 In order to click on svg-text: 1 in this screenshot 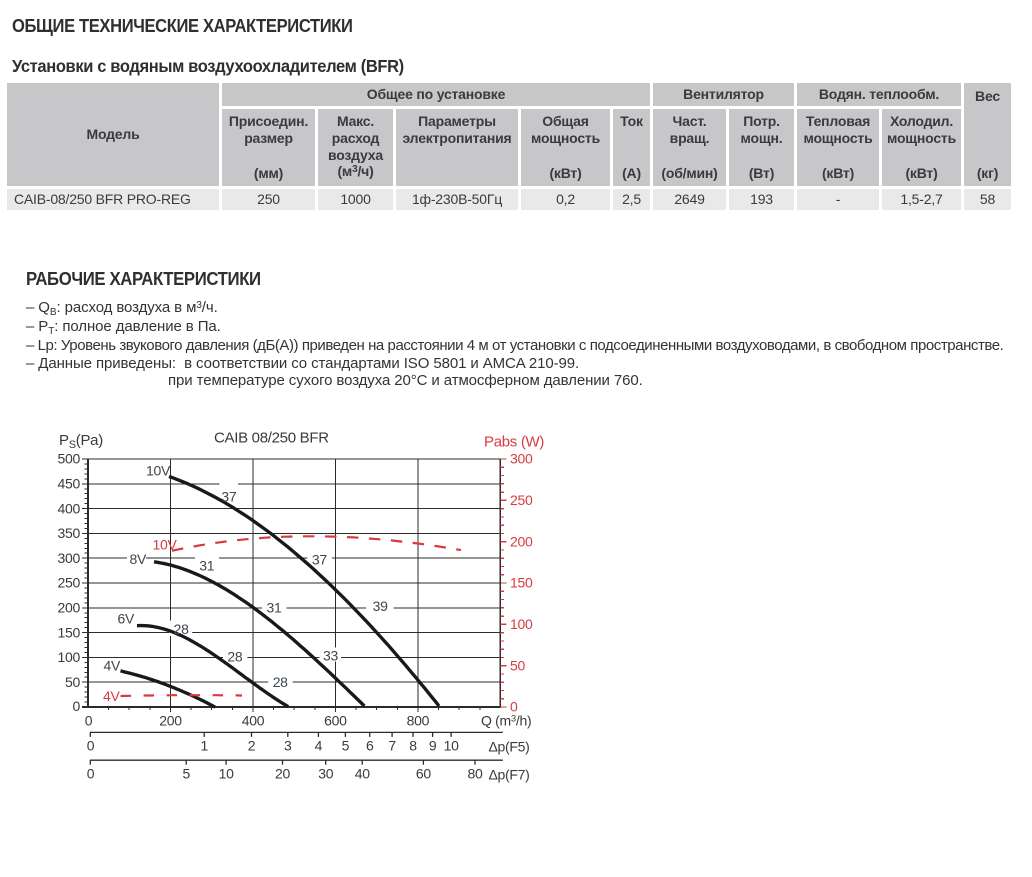, I will do `click(204, 746)`.